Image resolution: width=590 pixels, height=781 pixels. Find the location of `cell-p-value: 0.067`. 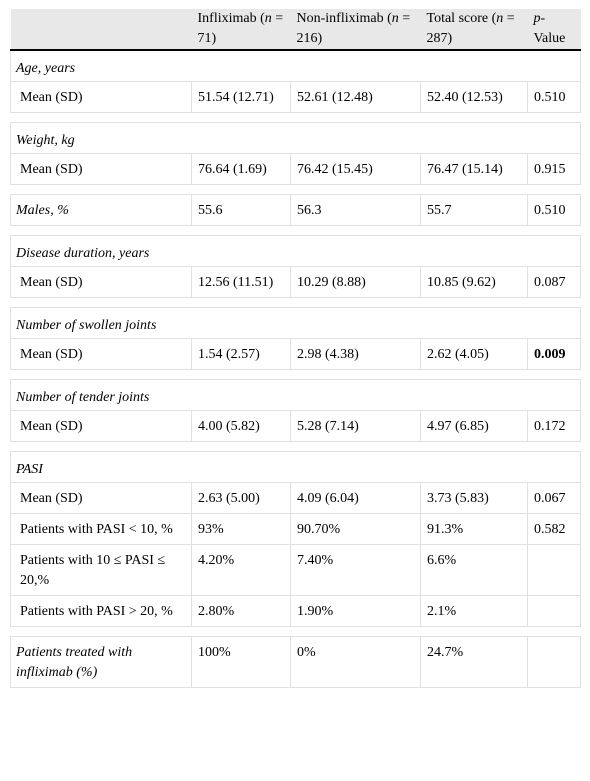

cell-p-value: 0.067 is located at coordinates (554, 498).